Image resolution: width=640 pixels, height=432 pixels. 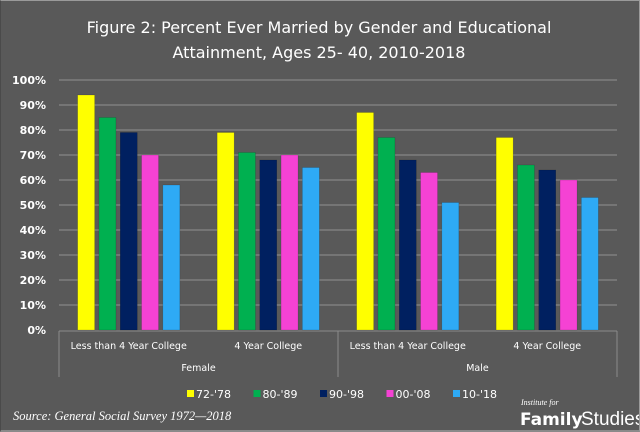 What do you see at coordinates (29, 80) in the screenshot?
I see `y-tick-label: 100%` at bounding box center [29, 80].